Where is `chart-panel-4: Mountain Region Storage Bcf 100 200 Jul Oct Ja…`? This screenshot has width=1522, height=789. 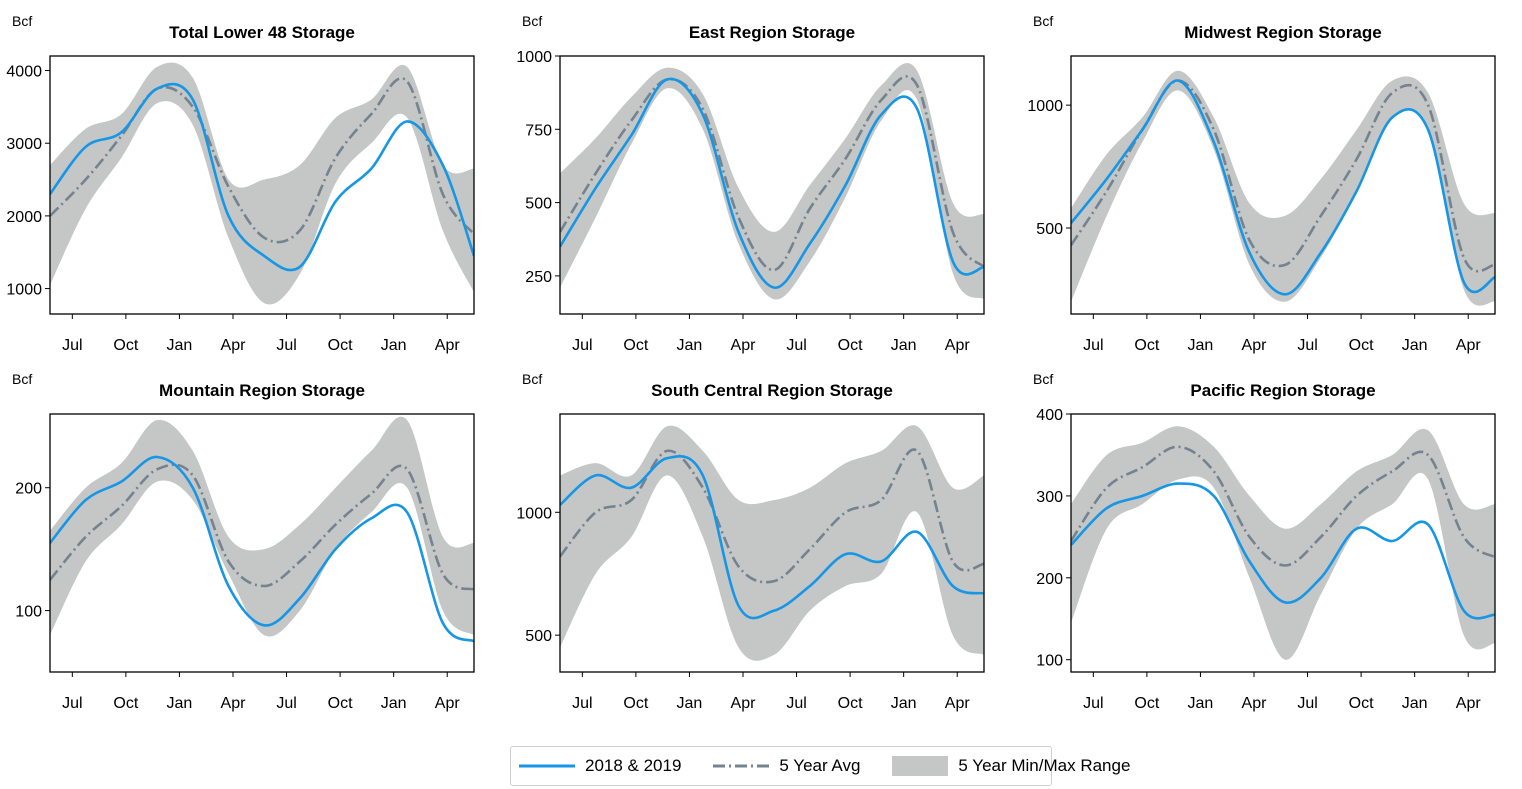
chart-panel-4: Mountain Region Storage Bcf 100 200 Jul Oct Ja… is located at coordinates (243, 541).